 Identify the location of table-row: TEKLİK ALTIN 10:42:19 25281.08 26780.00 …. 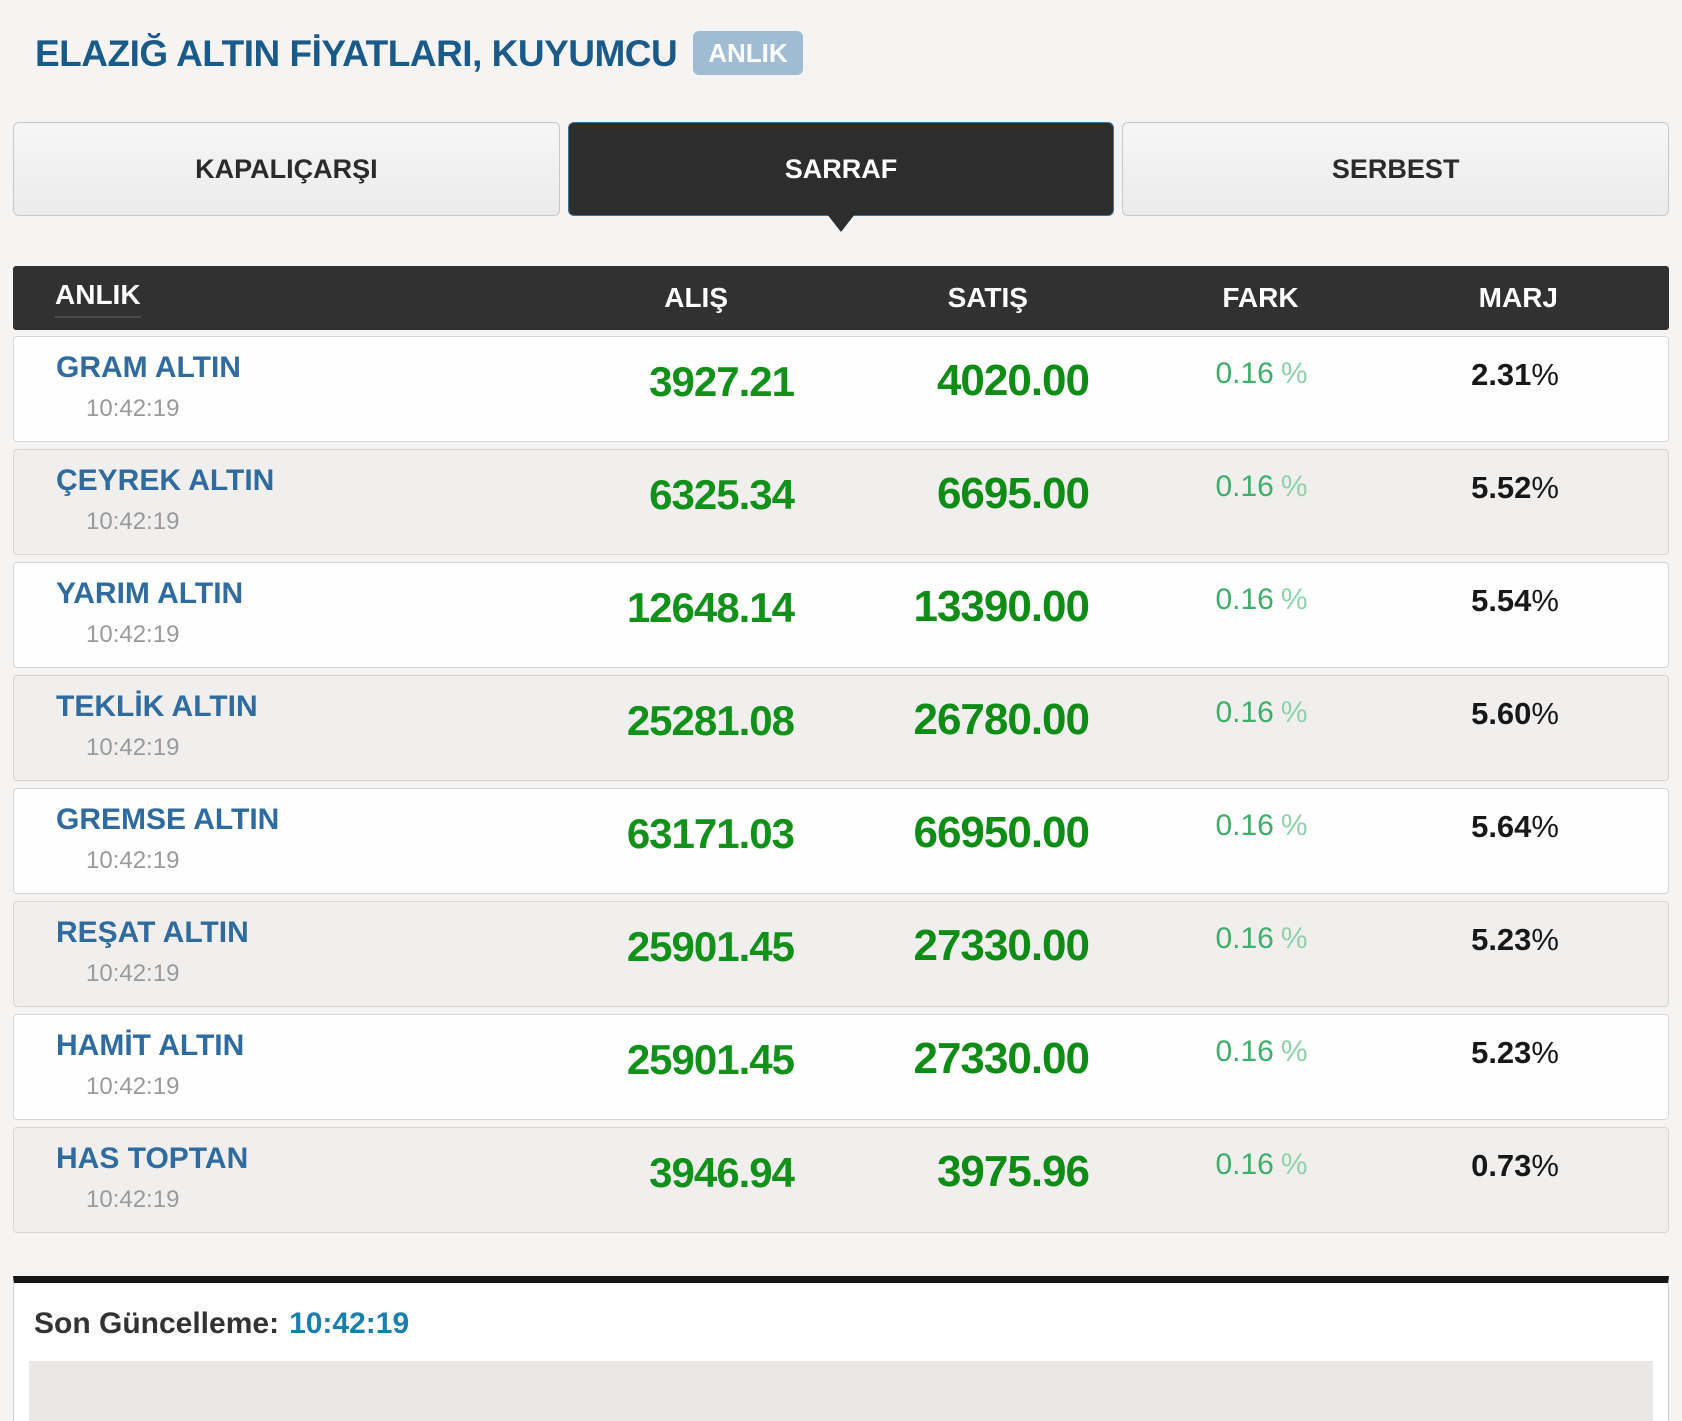
(841, 728).